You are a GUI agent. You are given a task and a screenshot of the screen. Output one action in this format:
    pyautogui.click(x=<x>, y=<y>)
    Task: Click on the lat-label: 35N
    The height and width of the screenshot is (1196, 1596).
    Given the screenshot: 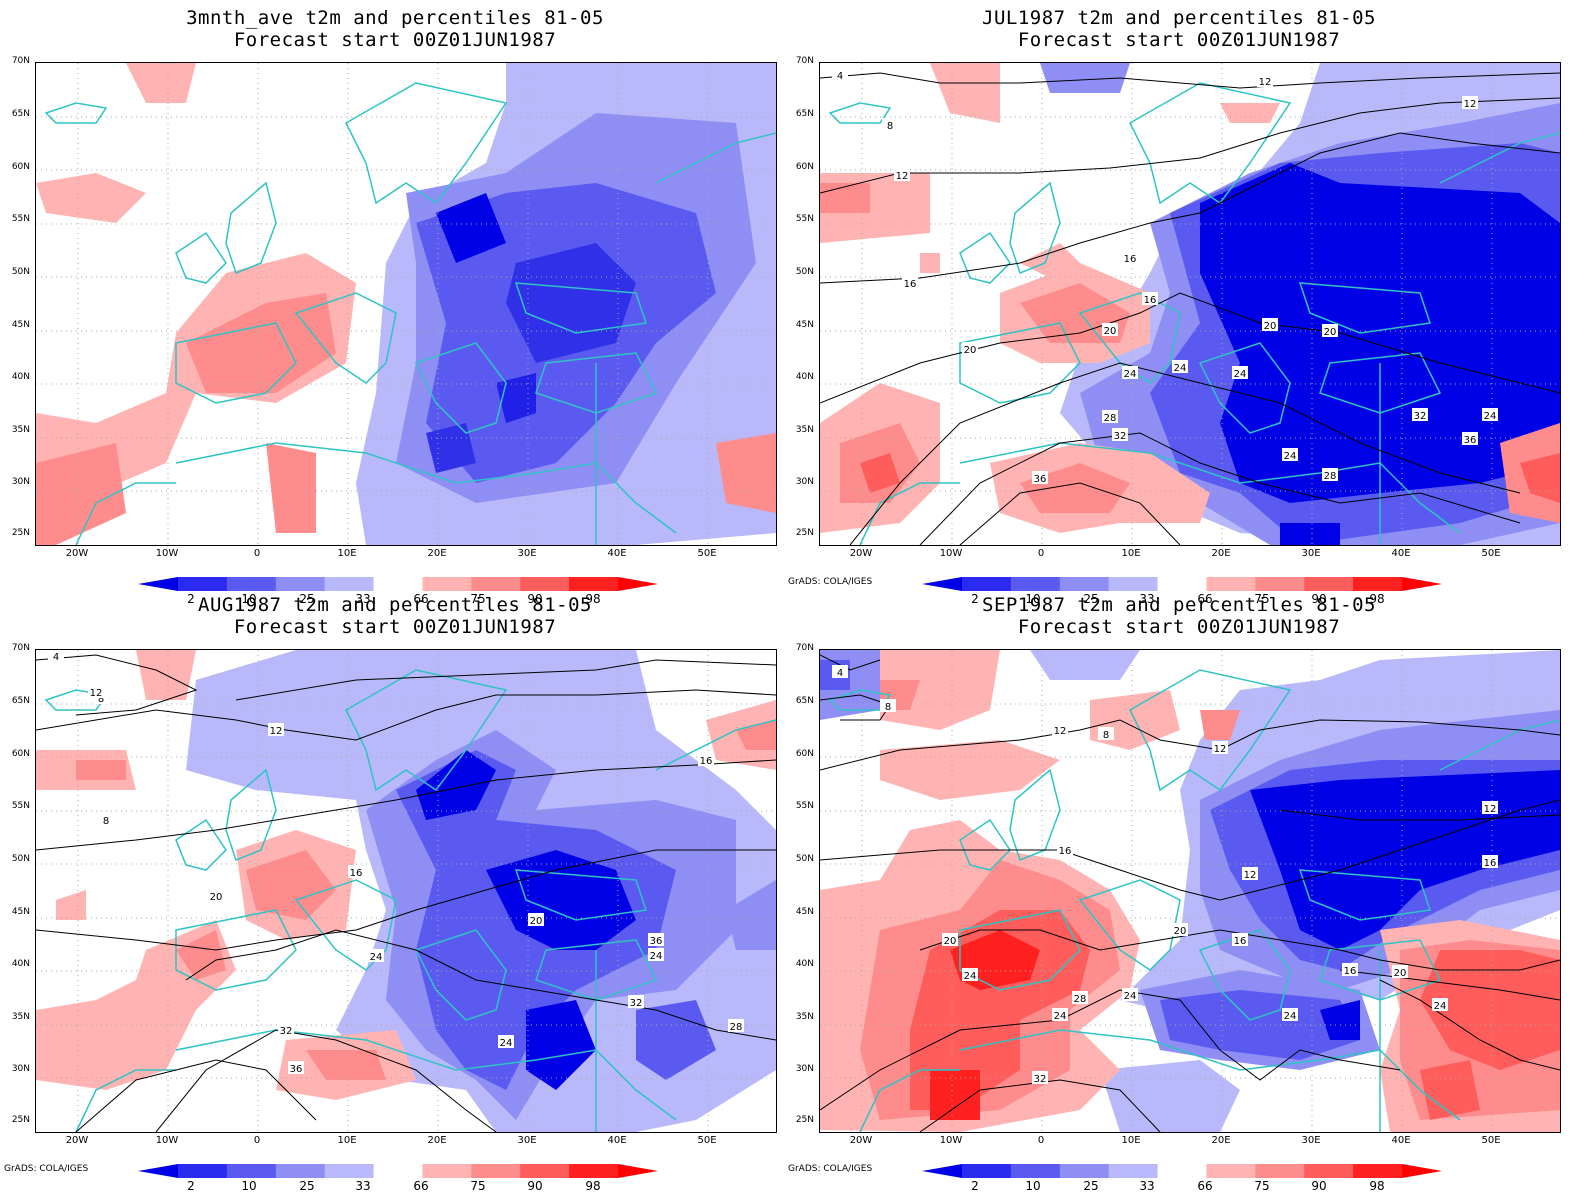 What is the action you would take?
    pyautogui.click(x=804, y=430)
    